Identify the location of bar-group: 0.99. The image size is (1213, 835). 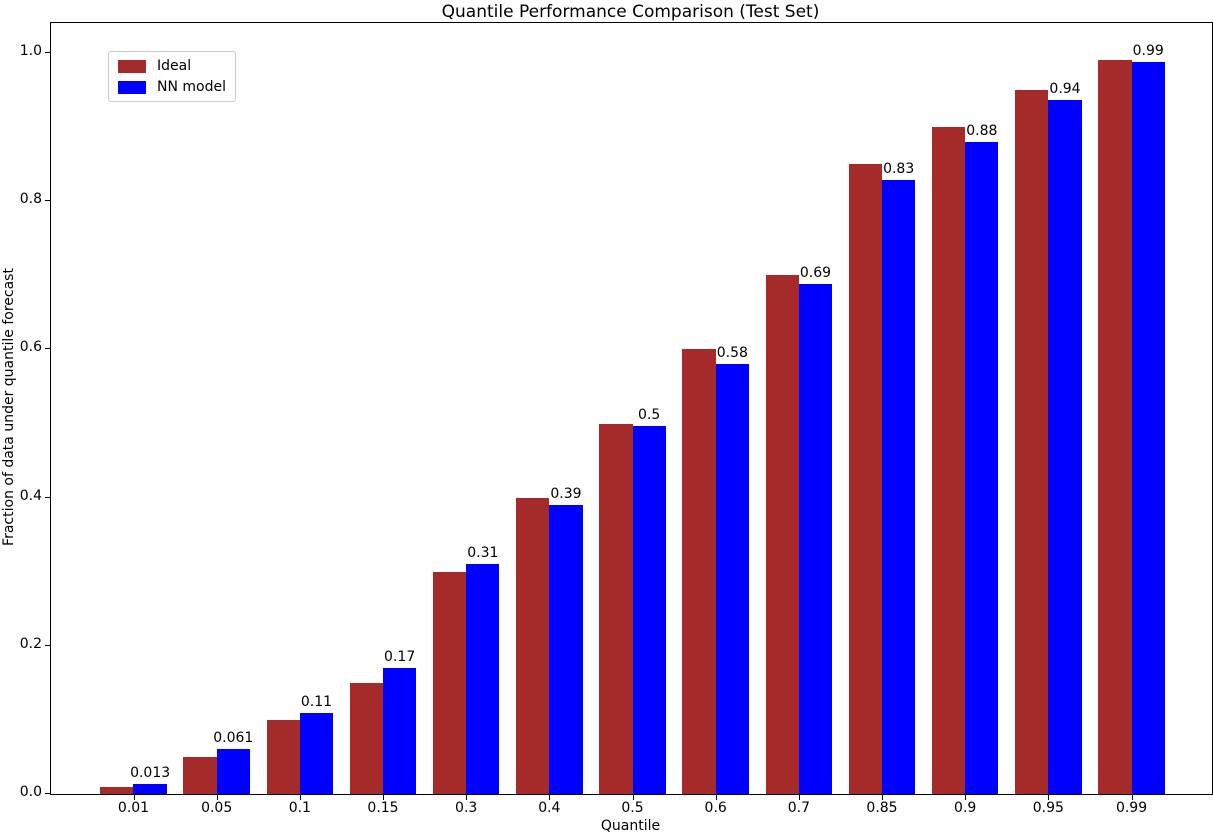
(1131, 408).